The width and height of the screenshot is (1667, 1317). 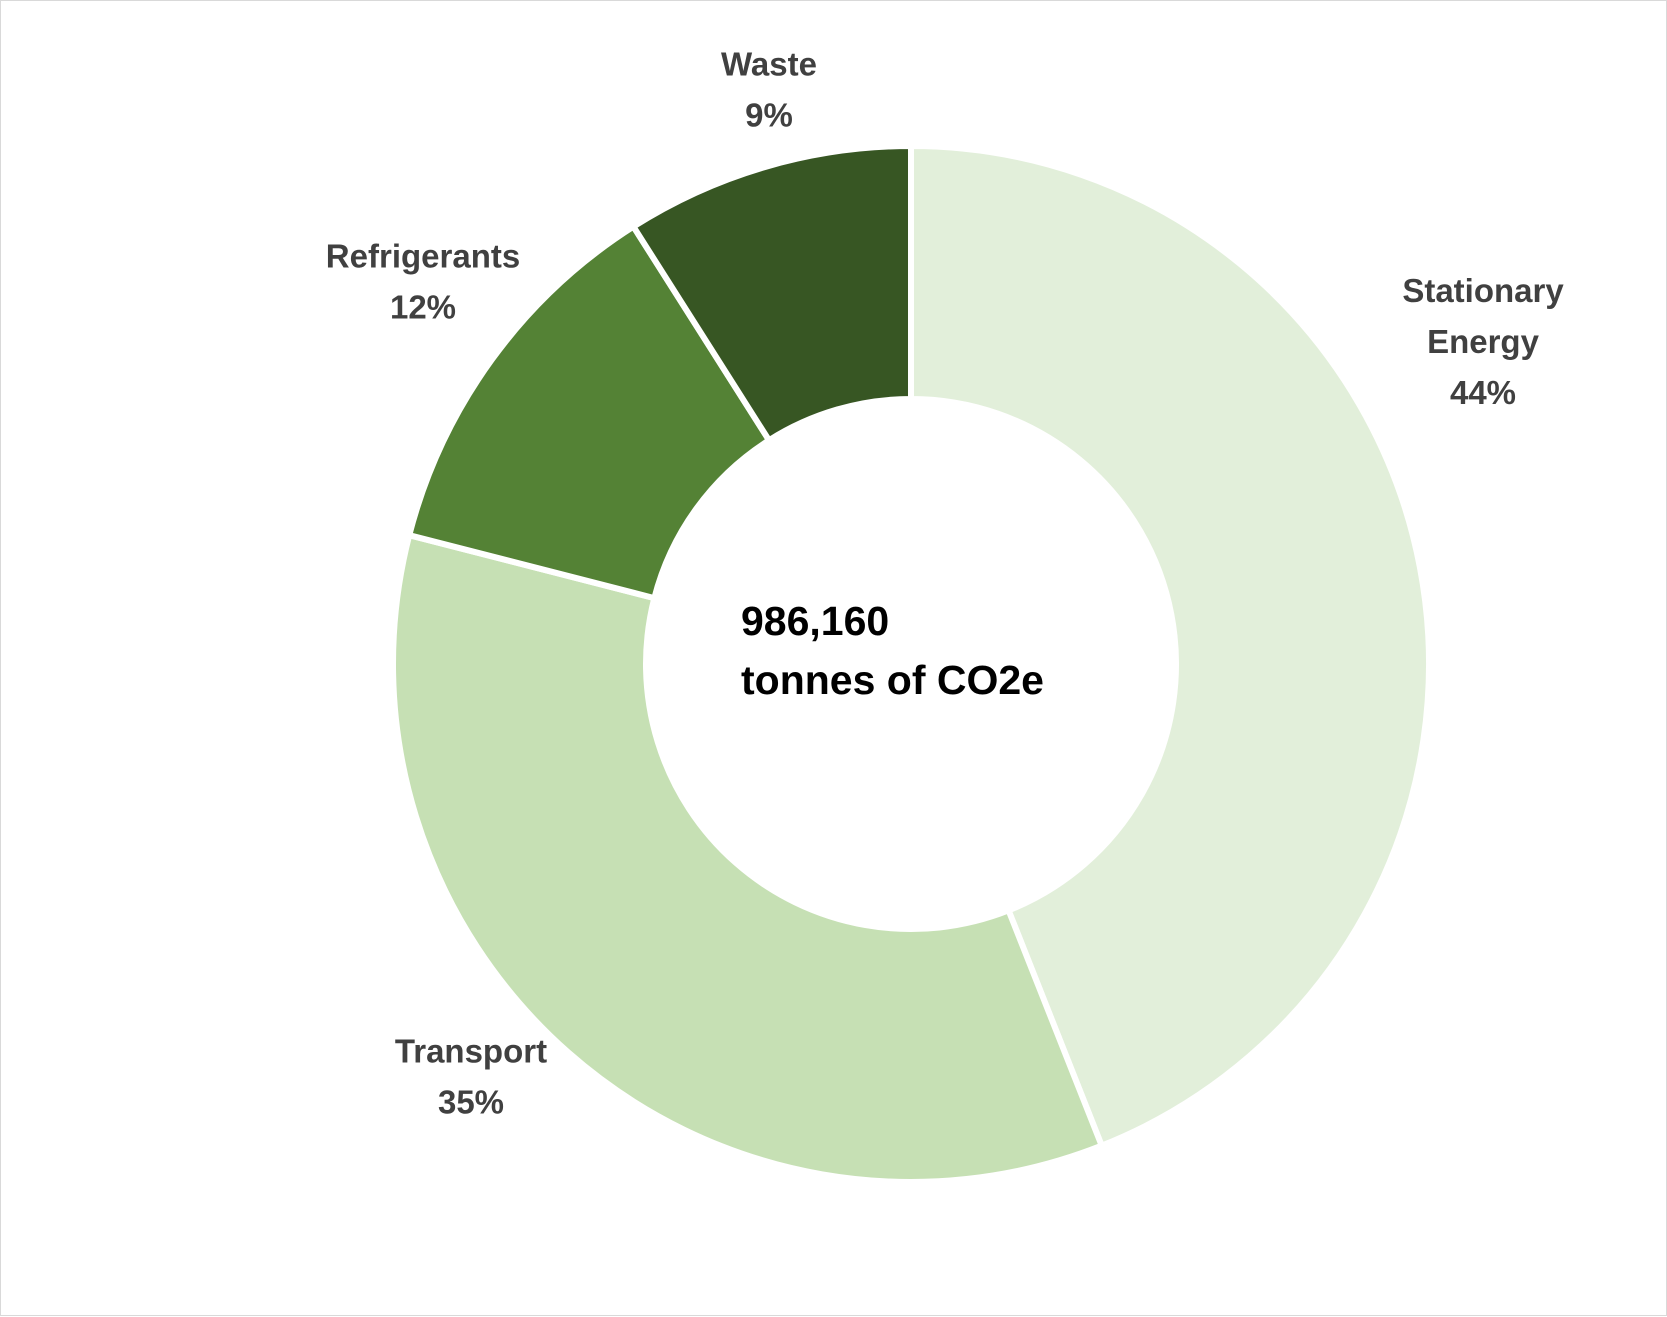 I want to click on slice-refrigerants, so click(x=589, y=412).